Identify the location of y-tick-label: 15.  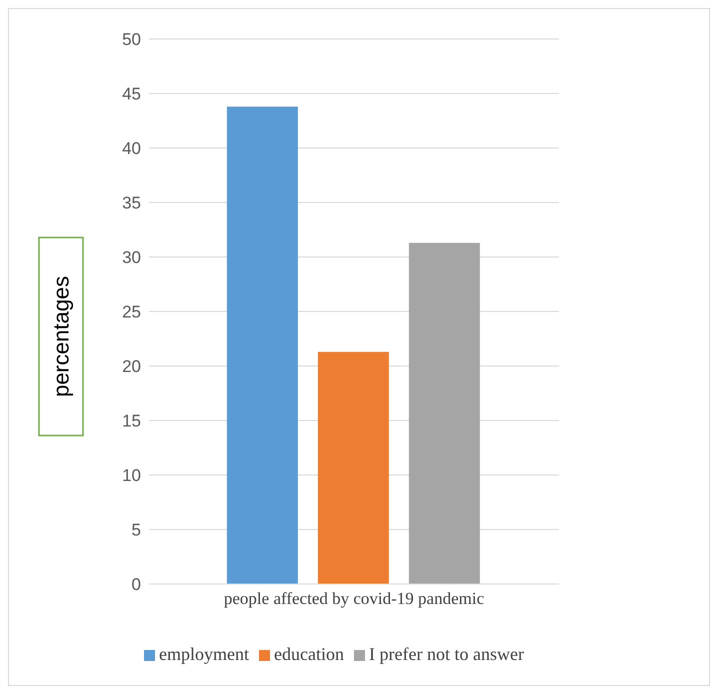
(131, 421).